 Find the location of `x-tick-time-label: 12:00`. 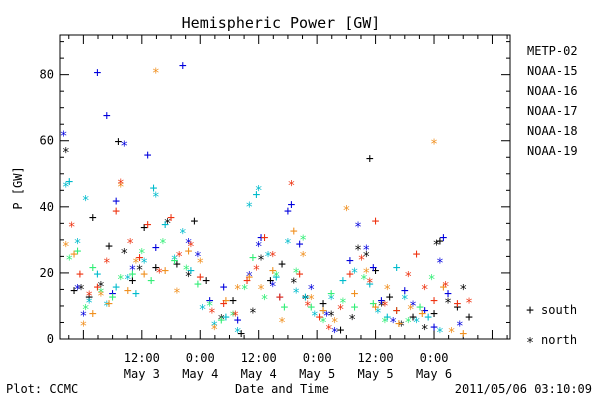

x-tick-time-label: 12:00 is located at coordinates (142, 358).